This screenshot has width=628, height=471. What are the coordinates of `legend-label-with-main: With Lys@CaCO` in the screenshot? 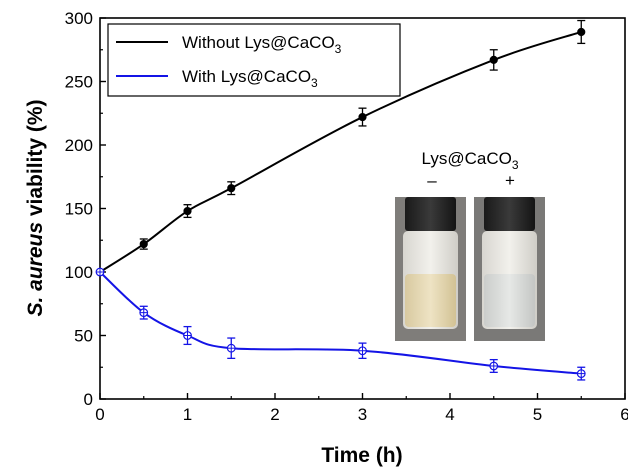 It's located at (246, 76).